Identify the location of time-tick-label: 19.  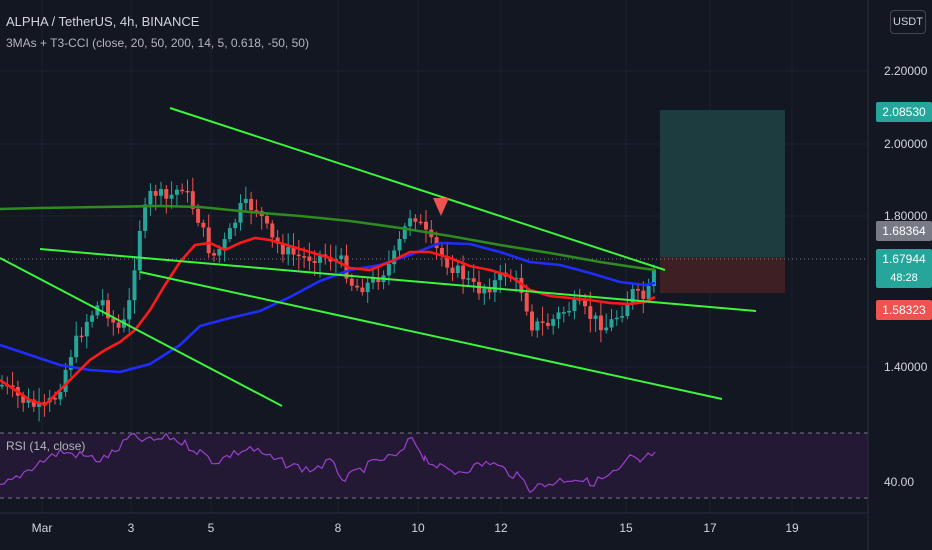
(792, 528).